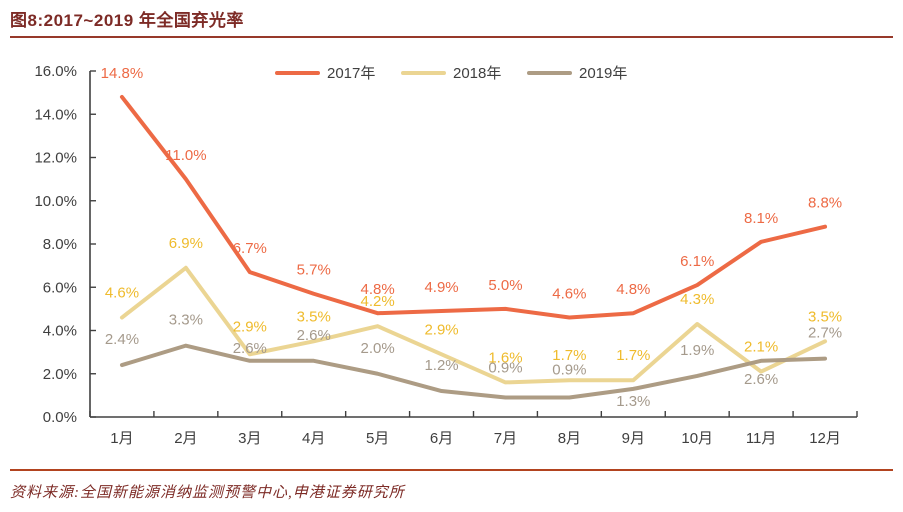 This screenshot has height=512, width=903. What do you see at coordinates (55, 71) in the screenshot?
I see `y-axis-label: 16.0%` at bounding box center [55, 71].